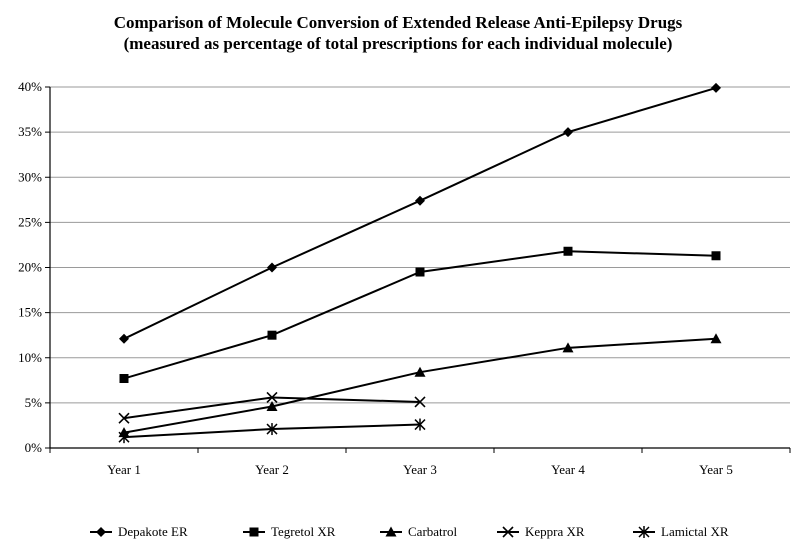  I want to click on legend-item-tegretol-xr: Tegretol XR, so click(289, 531).